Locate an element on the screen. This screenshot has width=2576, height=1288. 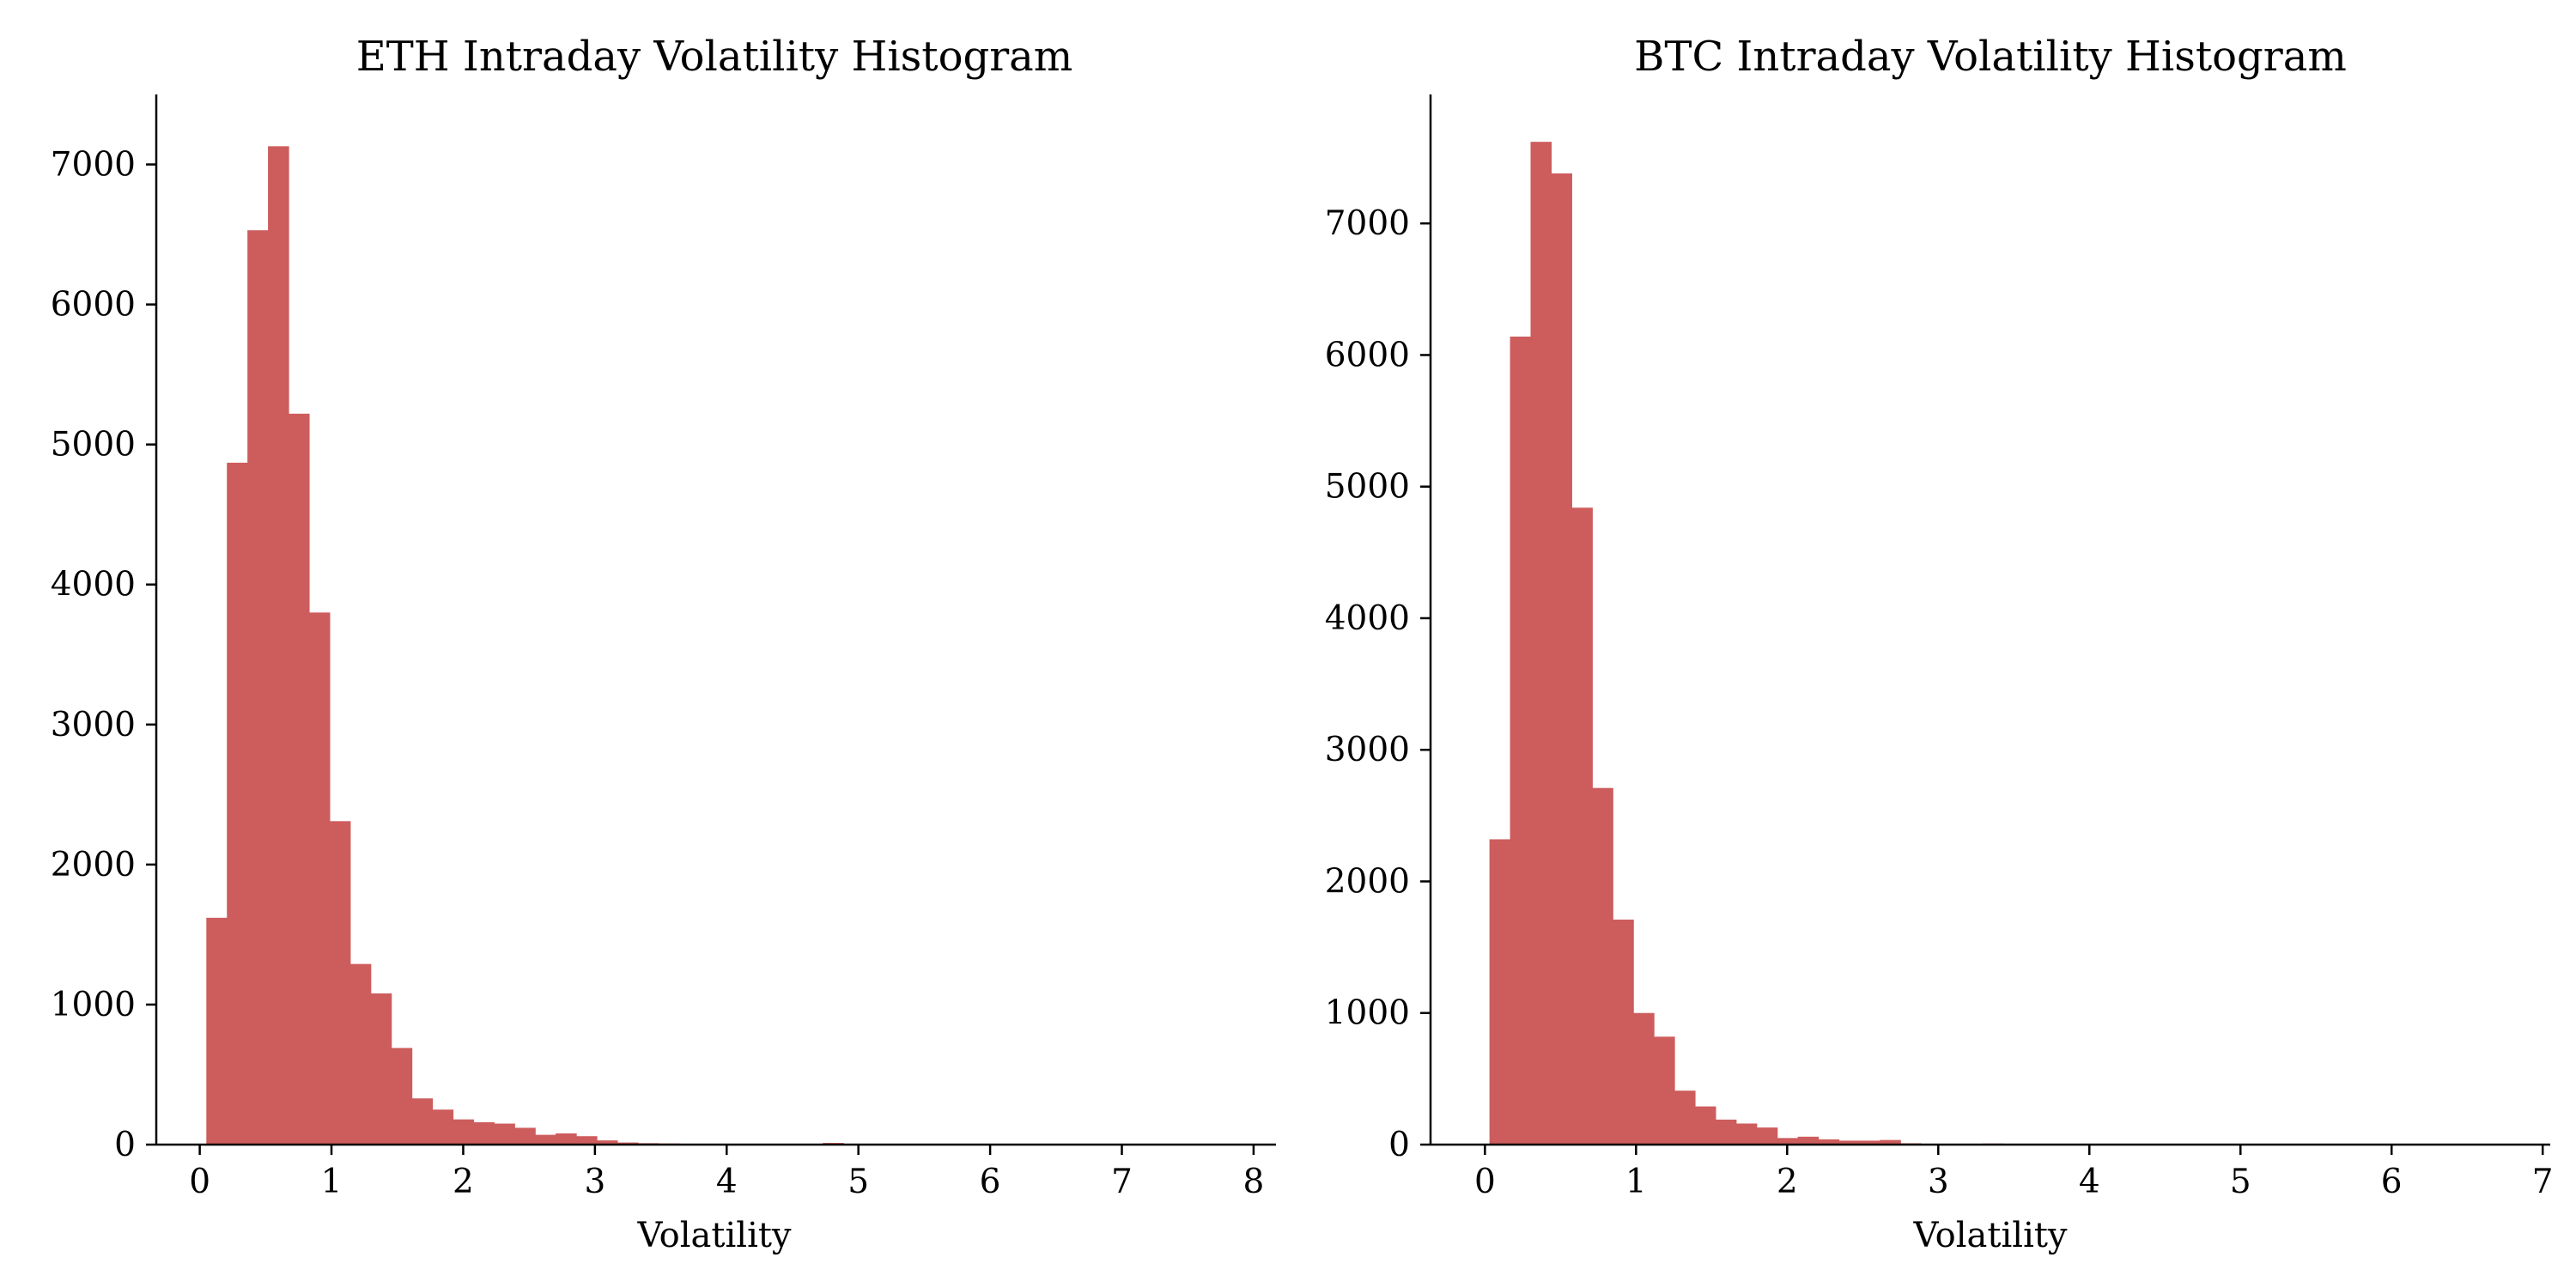
eth-y-tick-label: 4000 is located at coordinates (93, 585).